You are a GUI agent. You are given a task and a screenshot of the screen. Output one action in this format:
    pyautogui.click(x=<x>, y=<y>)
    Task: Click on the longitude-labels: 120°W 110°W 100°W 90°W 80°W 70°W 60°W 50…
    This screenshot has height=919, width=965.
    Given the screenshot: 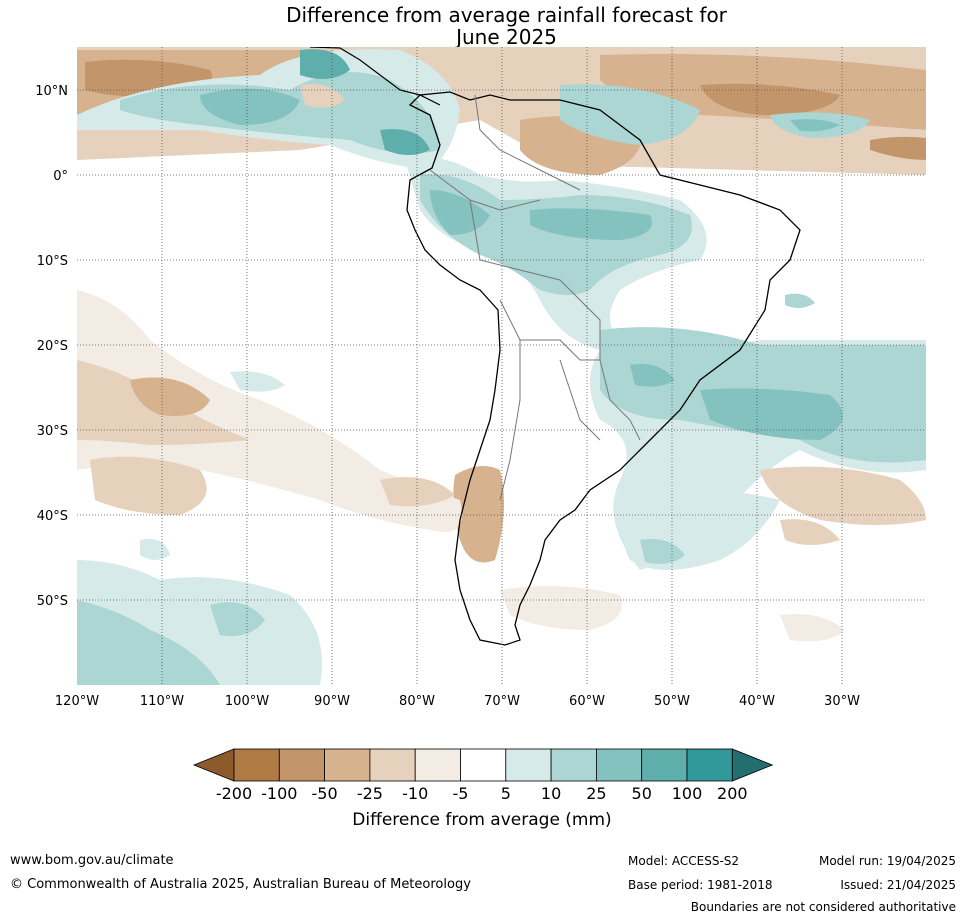 What is the action you would take?
    pyautogui.click(x=457, y=701)
    